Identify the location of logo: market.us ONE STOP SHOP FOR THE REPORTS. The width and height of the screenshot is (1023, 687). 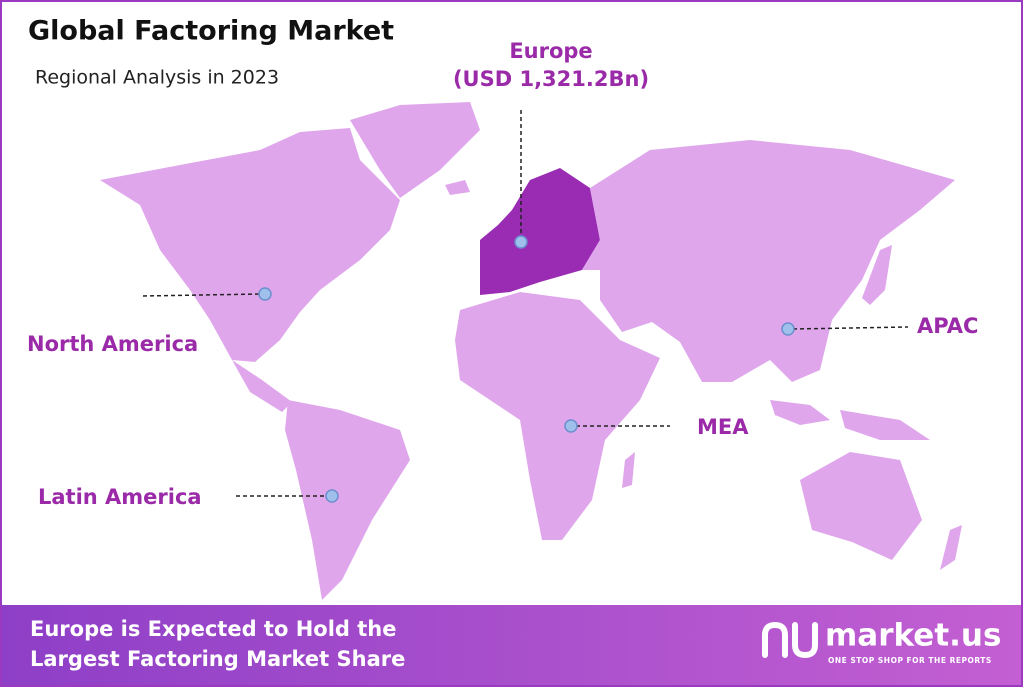
(881, 641).